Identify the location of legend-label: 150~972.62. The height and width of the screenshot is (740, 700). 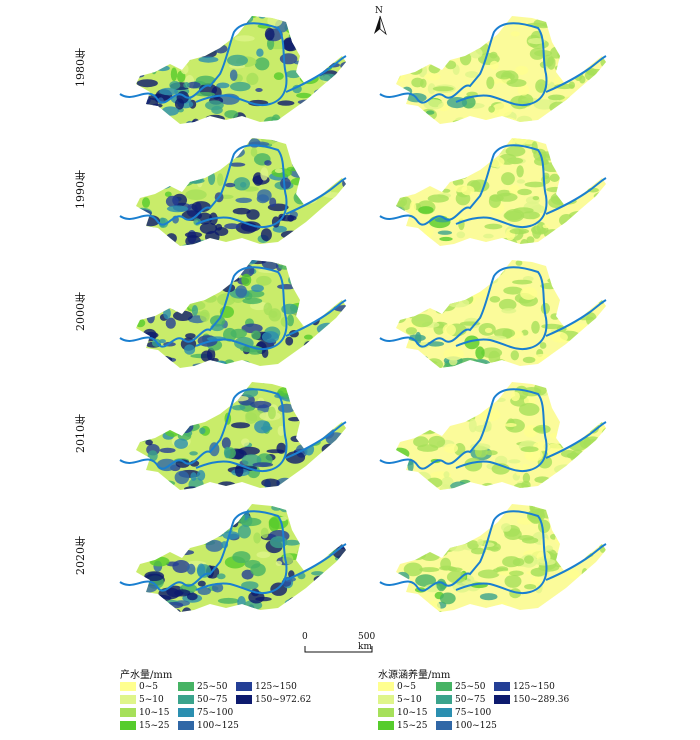
(283, 700).